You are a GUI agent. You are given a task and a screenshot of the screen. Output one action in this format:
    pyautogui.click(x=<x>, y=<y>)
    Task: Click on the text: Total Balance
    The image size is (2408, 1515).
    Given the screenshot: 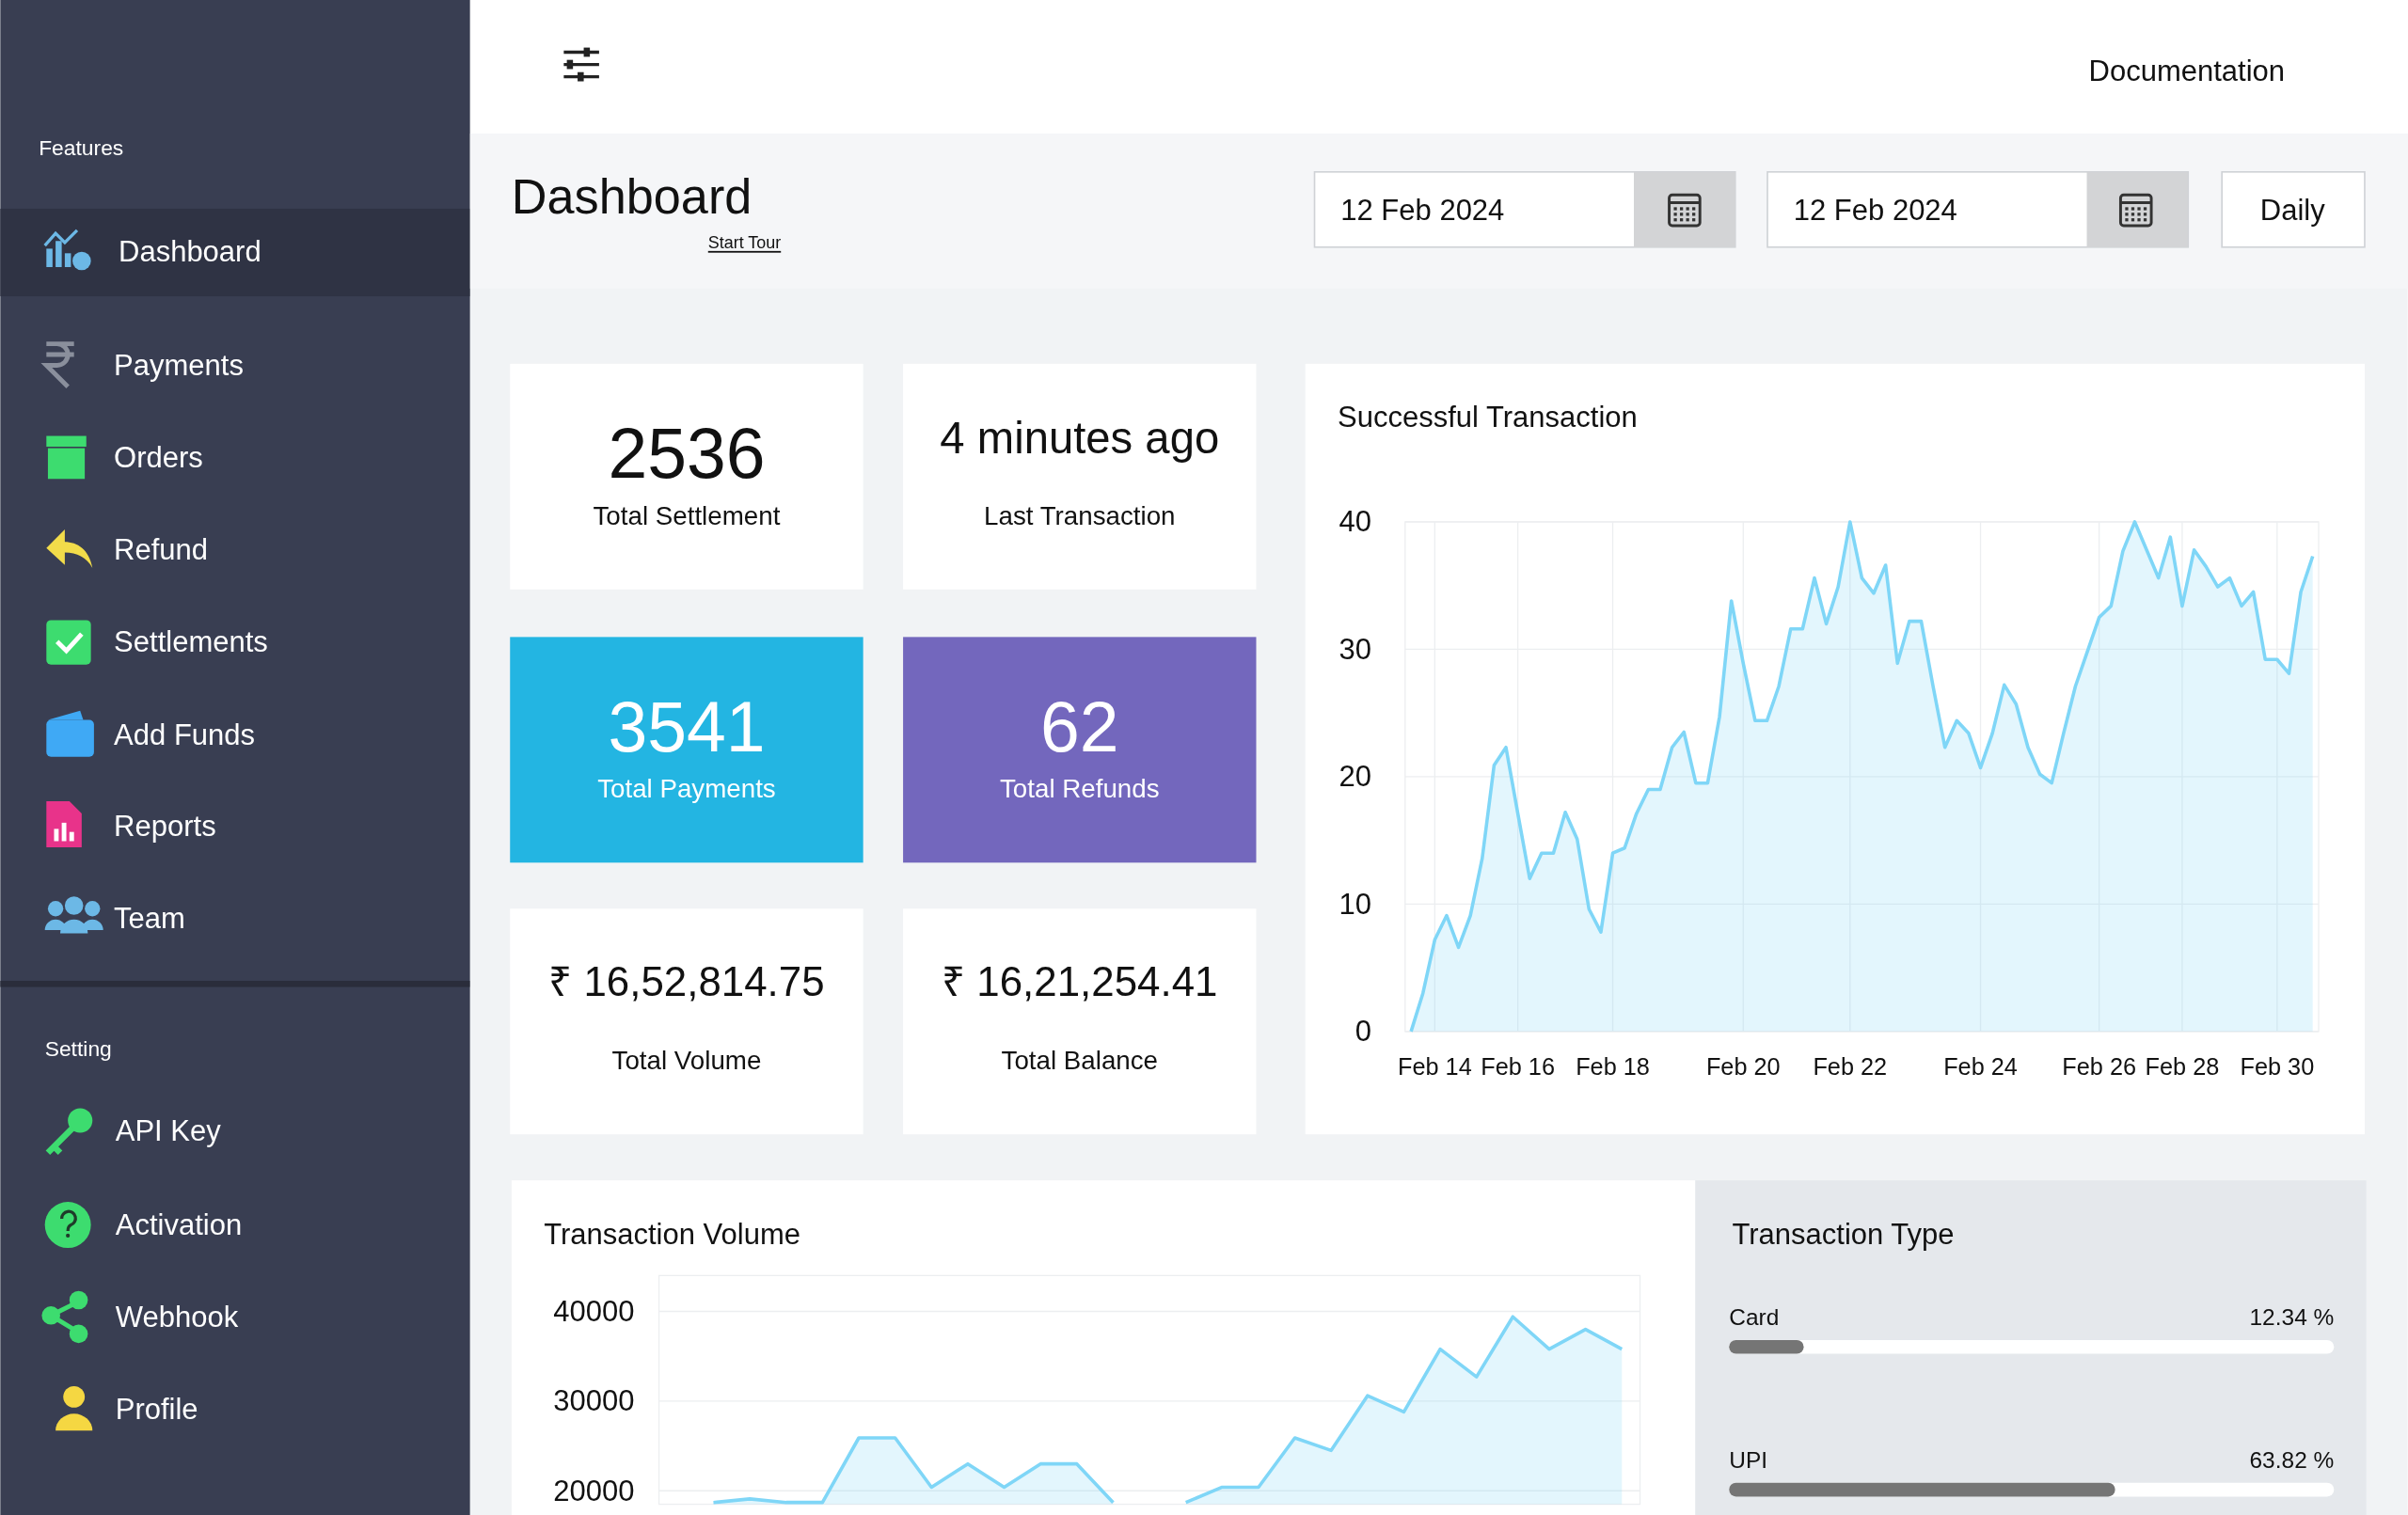 What is the action you would take?
    pyautogui.click(x=1080, y=1061)
    